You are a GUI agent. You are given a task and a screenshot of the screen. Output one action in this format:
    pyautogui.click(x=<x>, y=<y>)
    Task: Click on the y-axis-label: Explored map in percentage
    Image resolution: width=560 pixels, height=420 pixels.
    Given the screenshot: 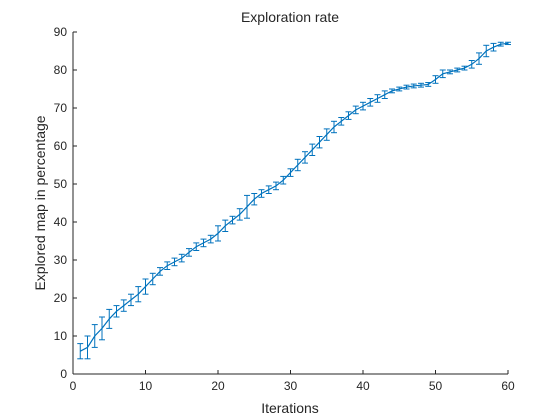 What is the action you would take?
    pyautogui.click(x=40, y=202)
    